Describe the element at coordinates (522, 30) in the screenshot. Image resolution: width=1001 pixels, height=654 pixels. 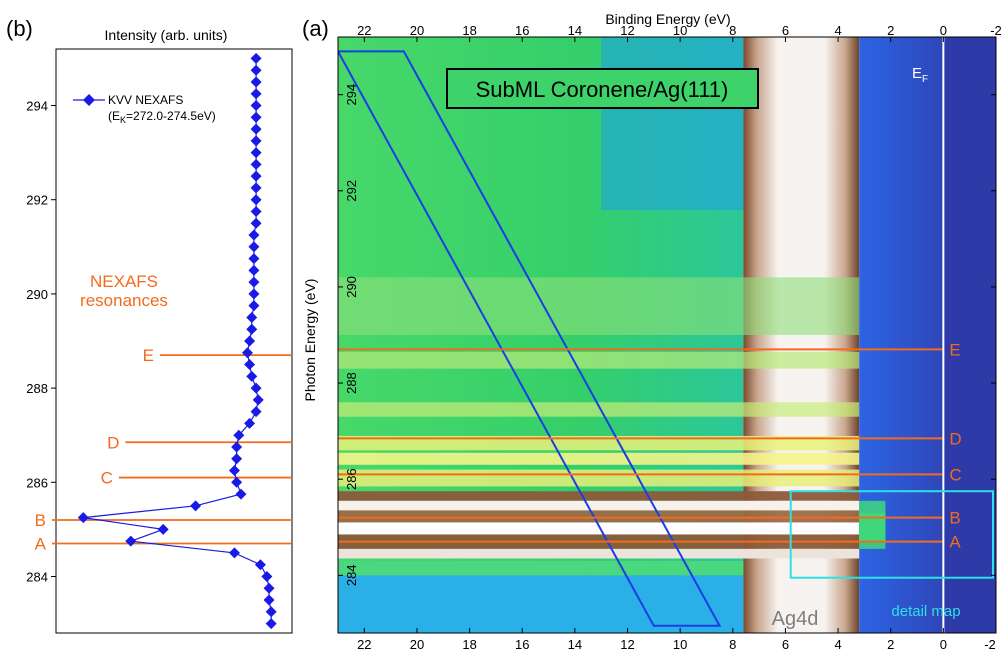
I see `x-tick-label-top: 16` at that location.